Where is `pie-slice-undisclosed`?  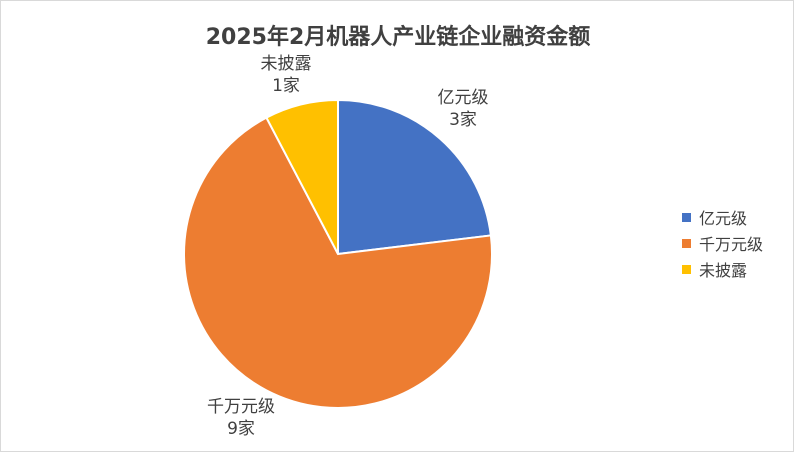
pie-slice-undisclosed is located at coordinates (302, 176).